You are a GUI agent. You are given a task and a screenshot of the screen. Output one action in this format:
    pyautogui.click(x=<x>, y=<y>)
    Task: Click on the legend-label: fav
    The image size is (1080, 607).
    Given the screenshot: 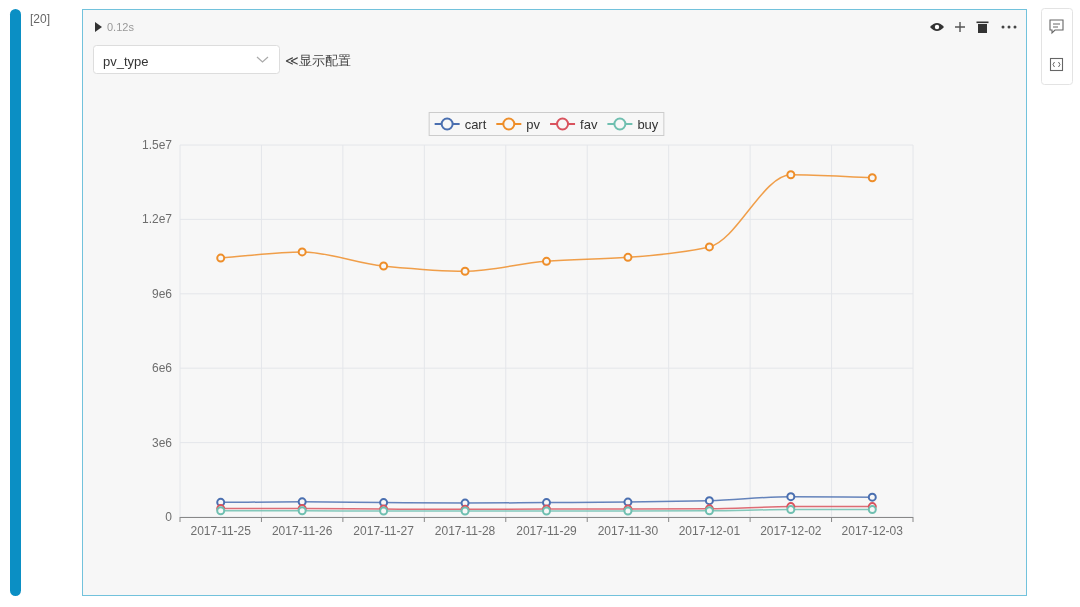 What is the action you would take?
    pyautogui.click(x=589, y=124)
    